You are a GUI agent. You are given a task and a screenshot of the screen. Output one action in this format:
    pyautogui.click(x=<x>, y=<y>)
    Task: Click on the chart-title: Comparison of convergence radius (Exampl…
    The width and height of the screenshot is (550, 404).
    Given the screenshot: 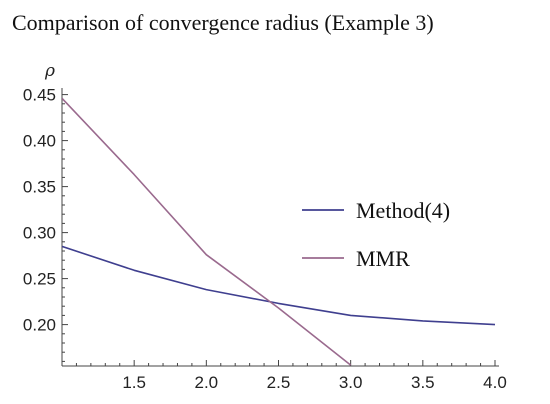 What is the action you would take?
    pyautogui.click(x=223, y=22)
    